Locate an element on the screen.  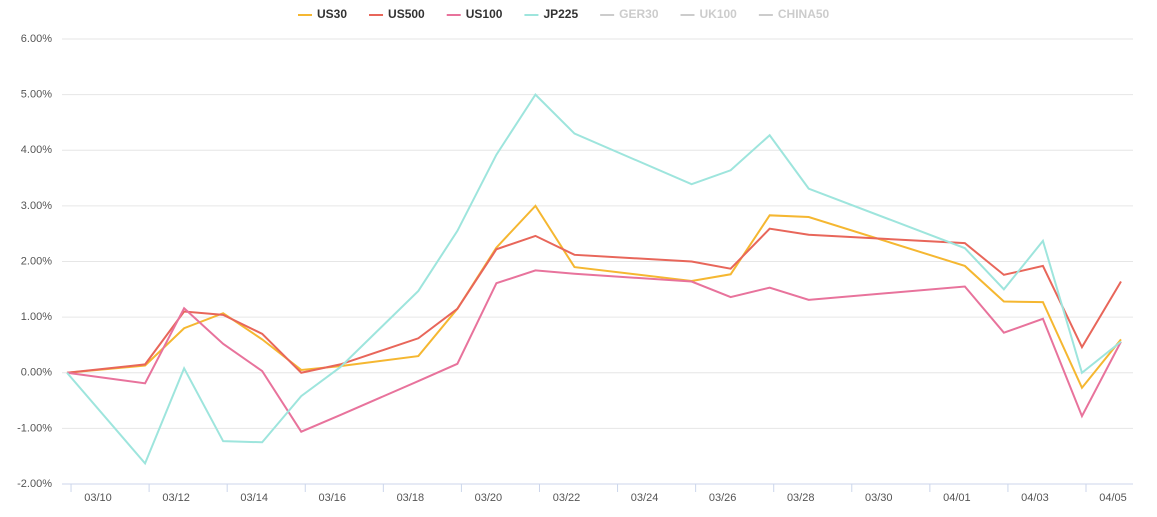
legend-label: GER30 is located at coordinates (639, 14).